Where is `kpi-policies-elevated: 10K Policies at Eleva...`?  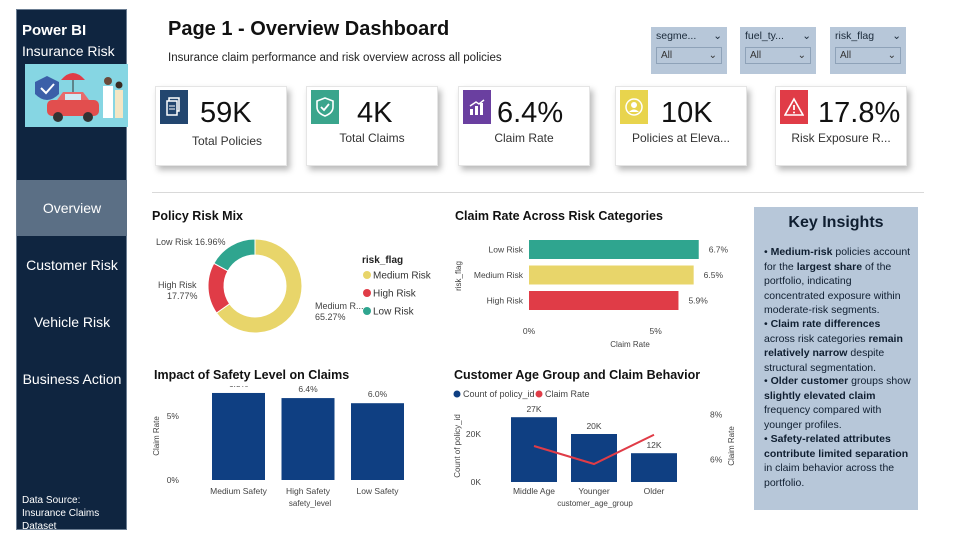
kpi-policies-elevated: 10K Policies at Eleva... is located at coordinates (681, 126).